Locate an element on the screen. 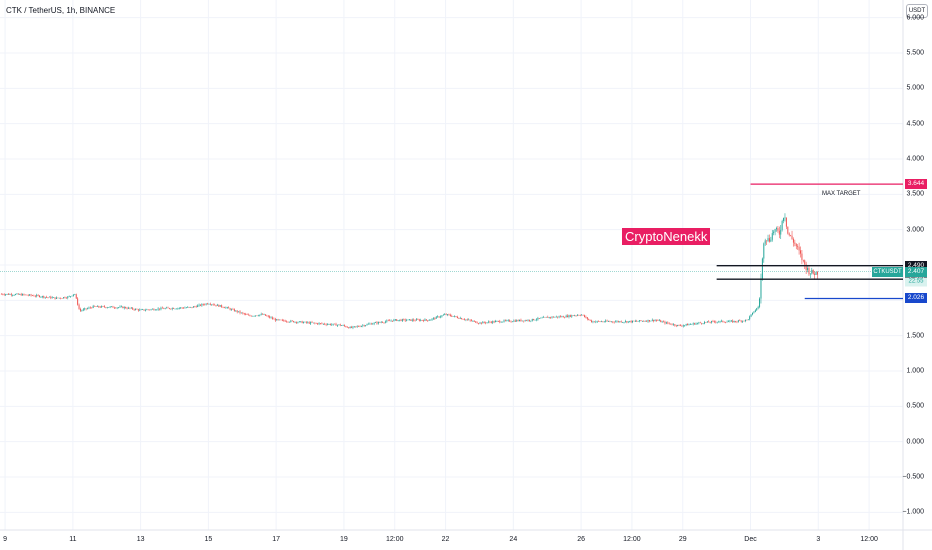 This screenshot has width=932, height=550. chart-title: CTK / TetherUS, 1h, BINANCE is located at coordinates (61, 10).